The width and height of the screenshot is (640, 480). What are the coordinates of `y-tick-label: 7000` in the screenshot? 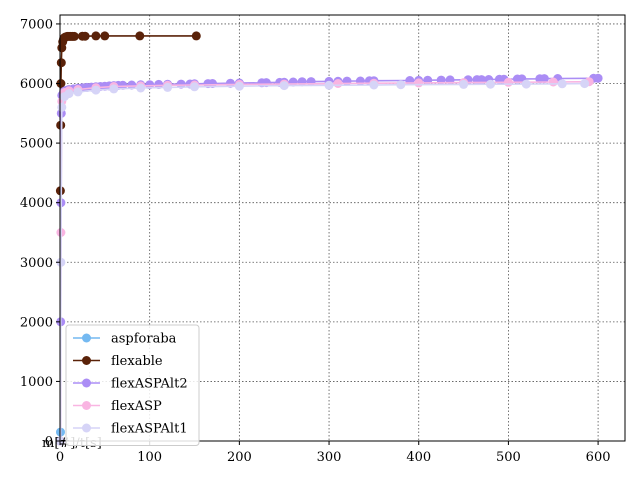 It's located at (36, 24).